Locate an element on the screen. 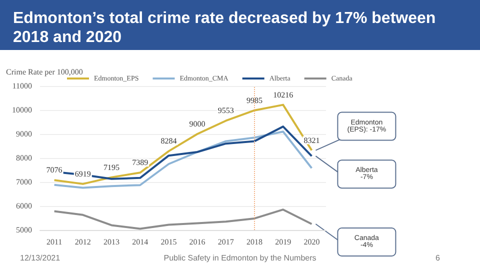  chart-title: Edmonton’s total crime rate decreased by 17% between 2018 and 2020 is located at coordinates (226, 28).